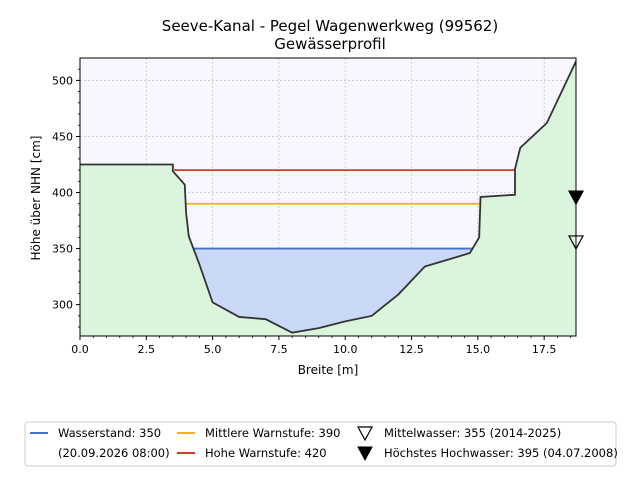 The image size is (640, 480). I want to click on legend-frame, so click(320, 444).